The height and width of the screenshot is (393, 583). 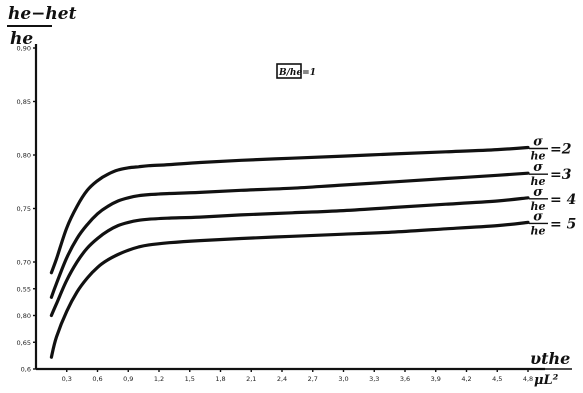 I want to click on x-tick-label: 0,9, so click(x=128, y=379).